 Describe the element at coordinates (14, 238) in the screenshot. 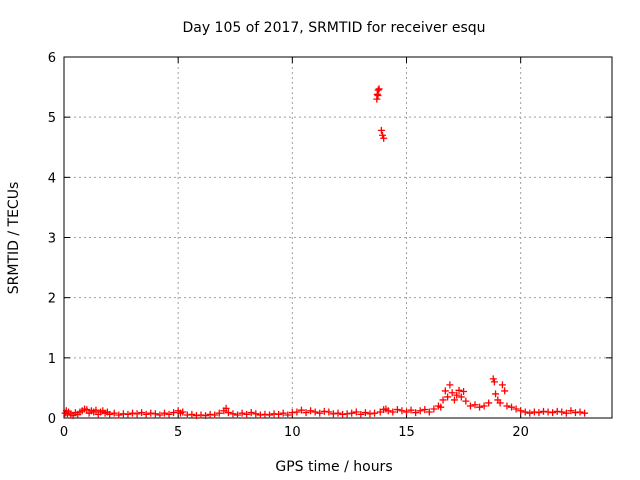

I see `y-axis-label: SRMTID / TECUs` at that location.